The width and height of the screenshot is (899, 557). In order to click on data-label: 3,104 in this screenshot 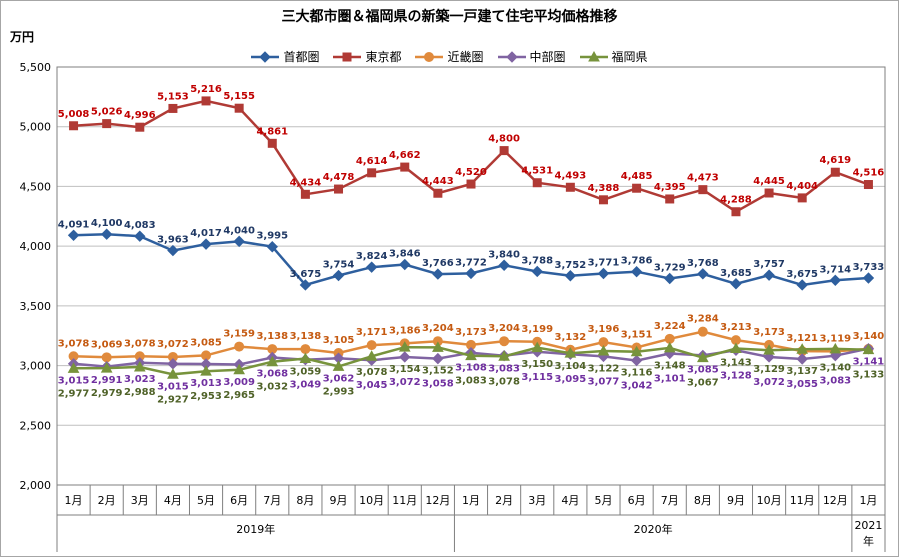, I will do `click(571, 366)`.